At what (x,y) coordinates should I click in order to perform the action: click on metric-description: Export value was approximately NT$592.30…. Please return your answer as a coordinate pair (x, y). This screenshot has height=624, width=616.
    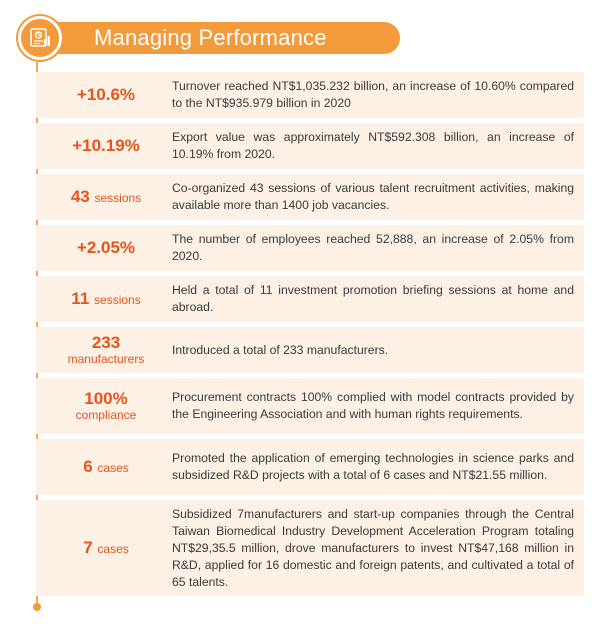
    Looking at the image, I should click on (373, 146).